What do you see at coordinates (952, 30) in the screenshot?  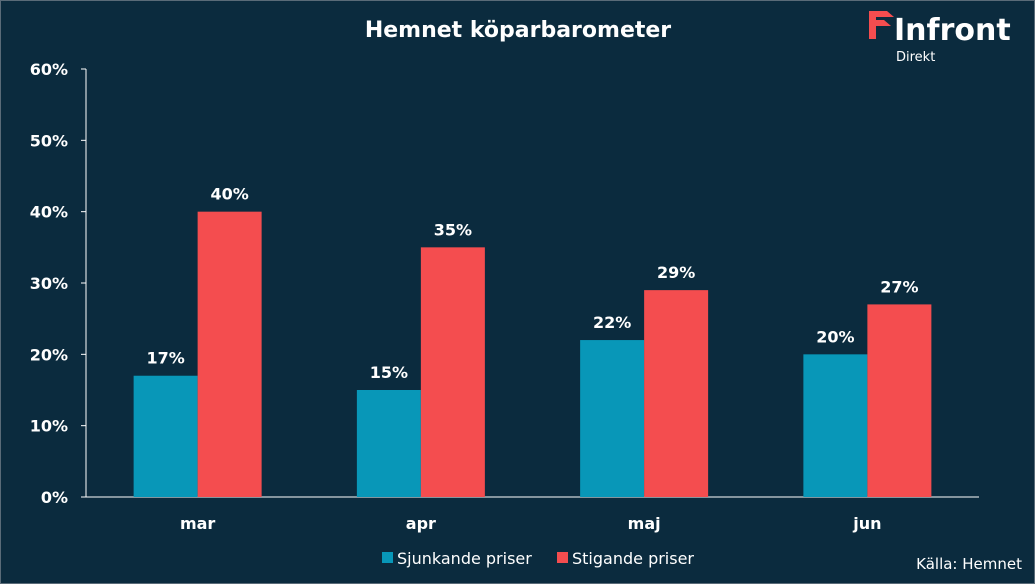 I see `logo-brand: Infront` at bounding box center [952, 30].